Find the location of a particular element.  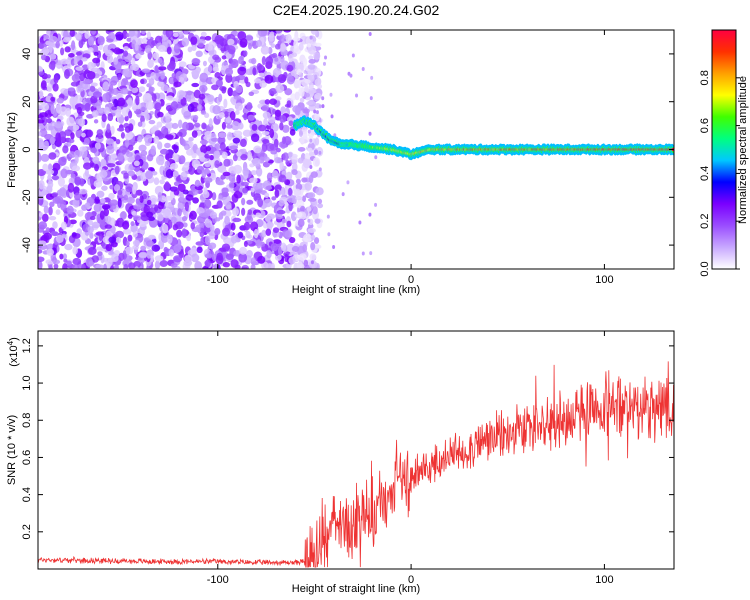

colorbar-ticks: 0.0 0.2 0.4 0.6 0.8 is located at coordinates (719, 173).